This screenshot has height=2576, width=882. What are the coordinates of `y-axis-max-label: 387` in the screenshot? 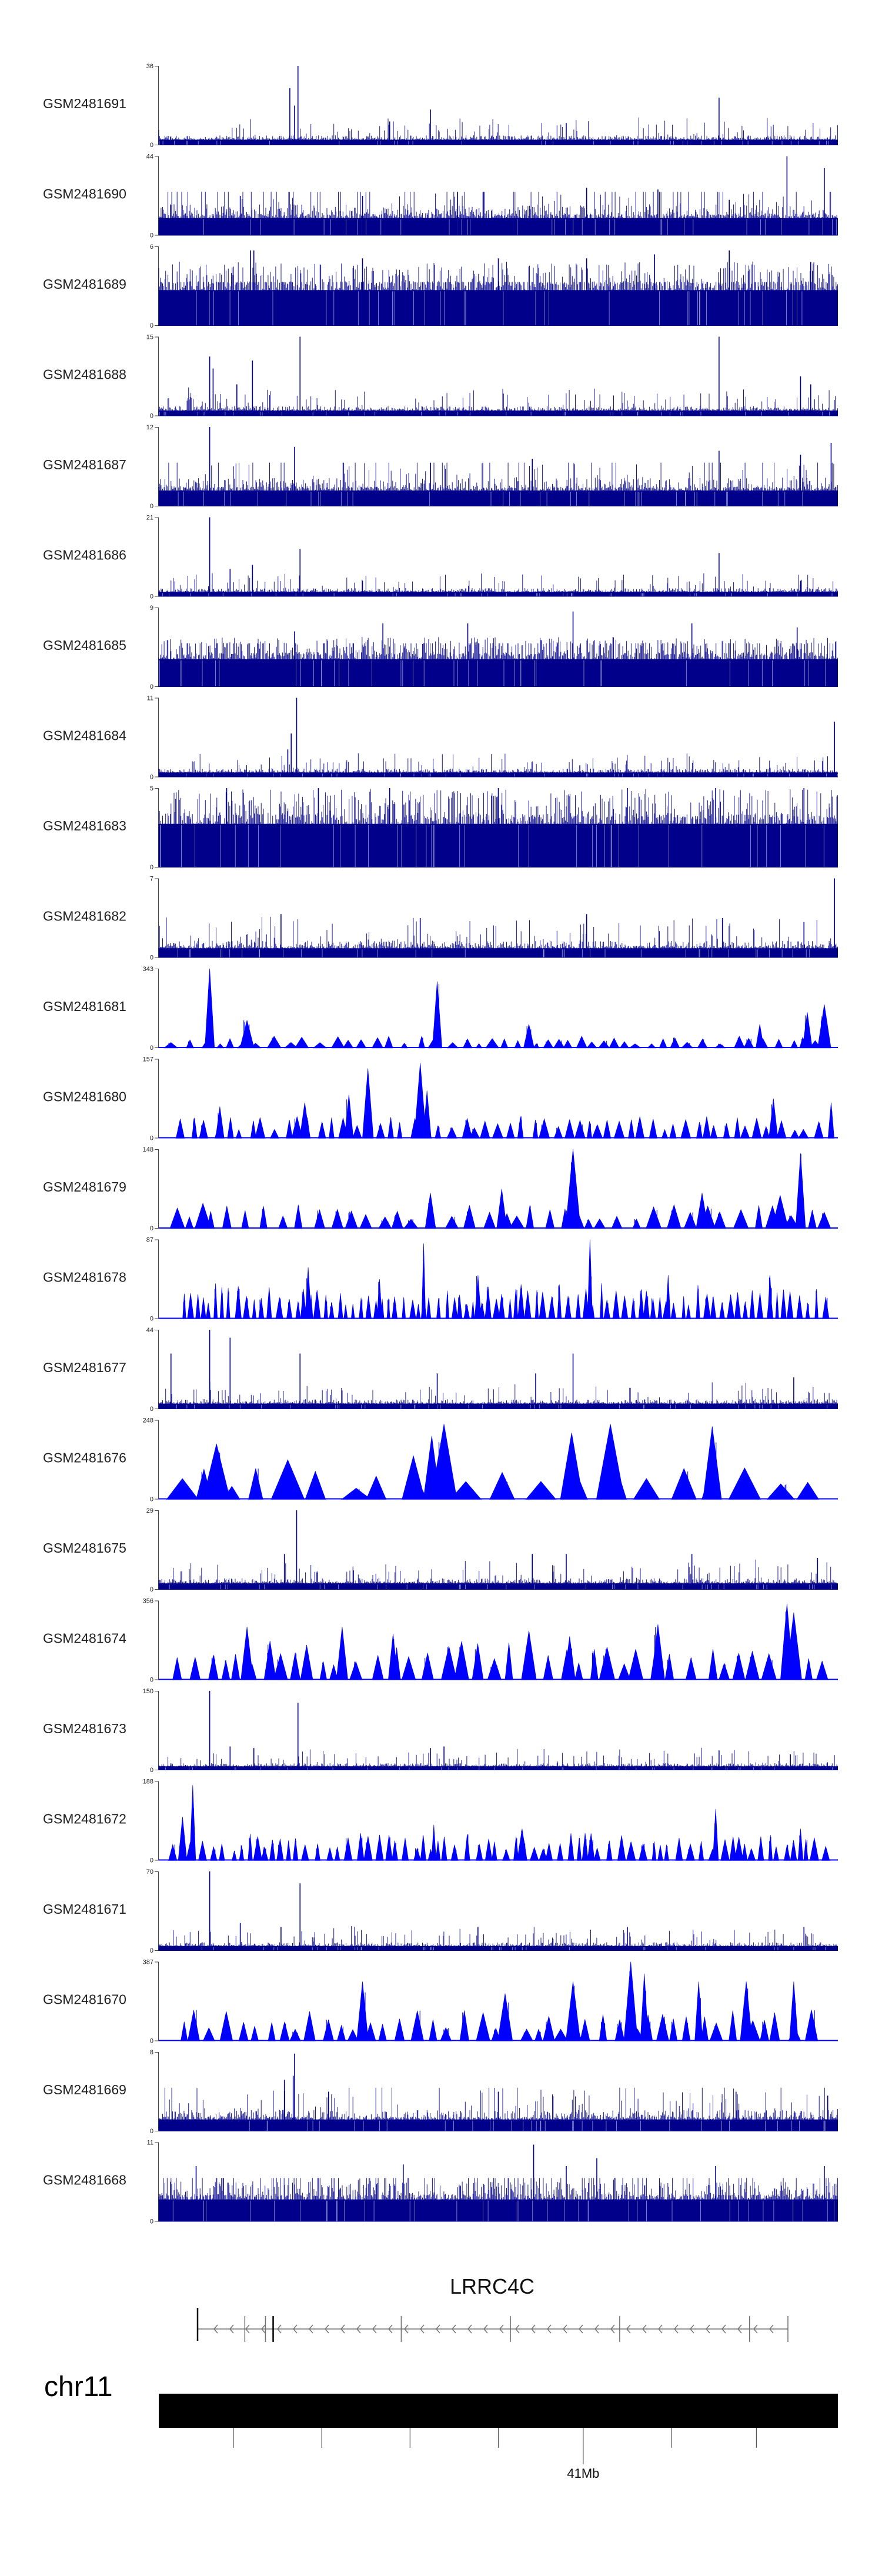 It's located at (148, 1962).